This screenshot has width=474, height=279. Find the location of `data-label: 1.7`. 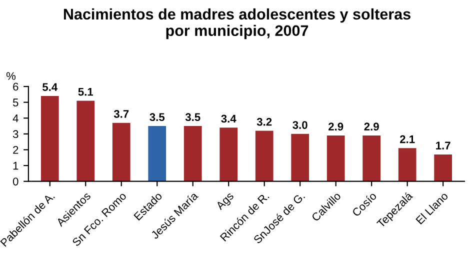

data-label: 1.7 is located at coordinates (443, 146).